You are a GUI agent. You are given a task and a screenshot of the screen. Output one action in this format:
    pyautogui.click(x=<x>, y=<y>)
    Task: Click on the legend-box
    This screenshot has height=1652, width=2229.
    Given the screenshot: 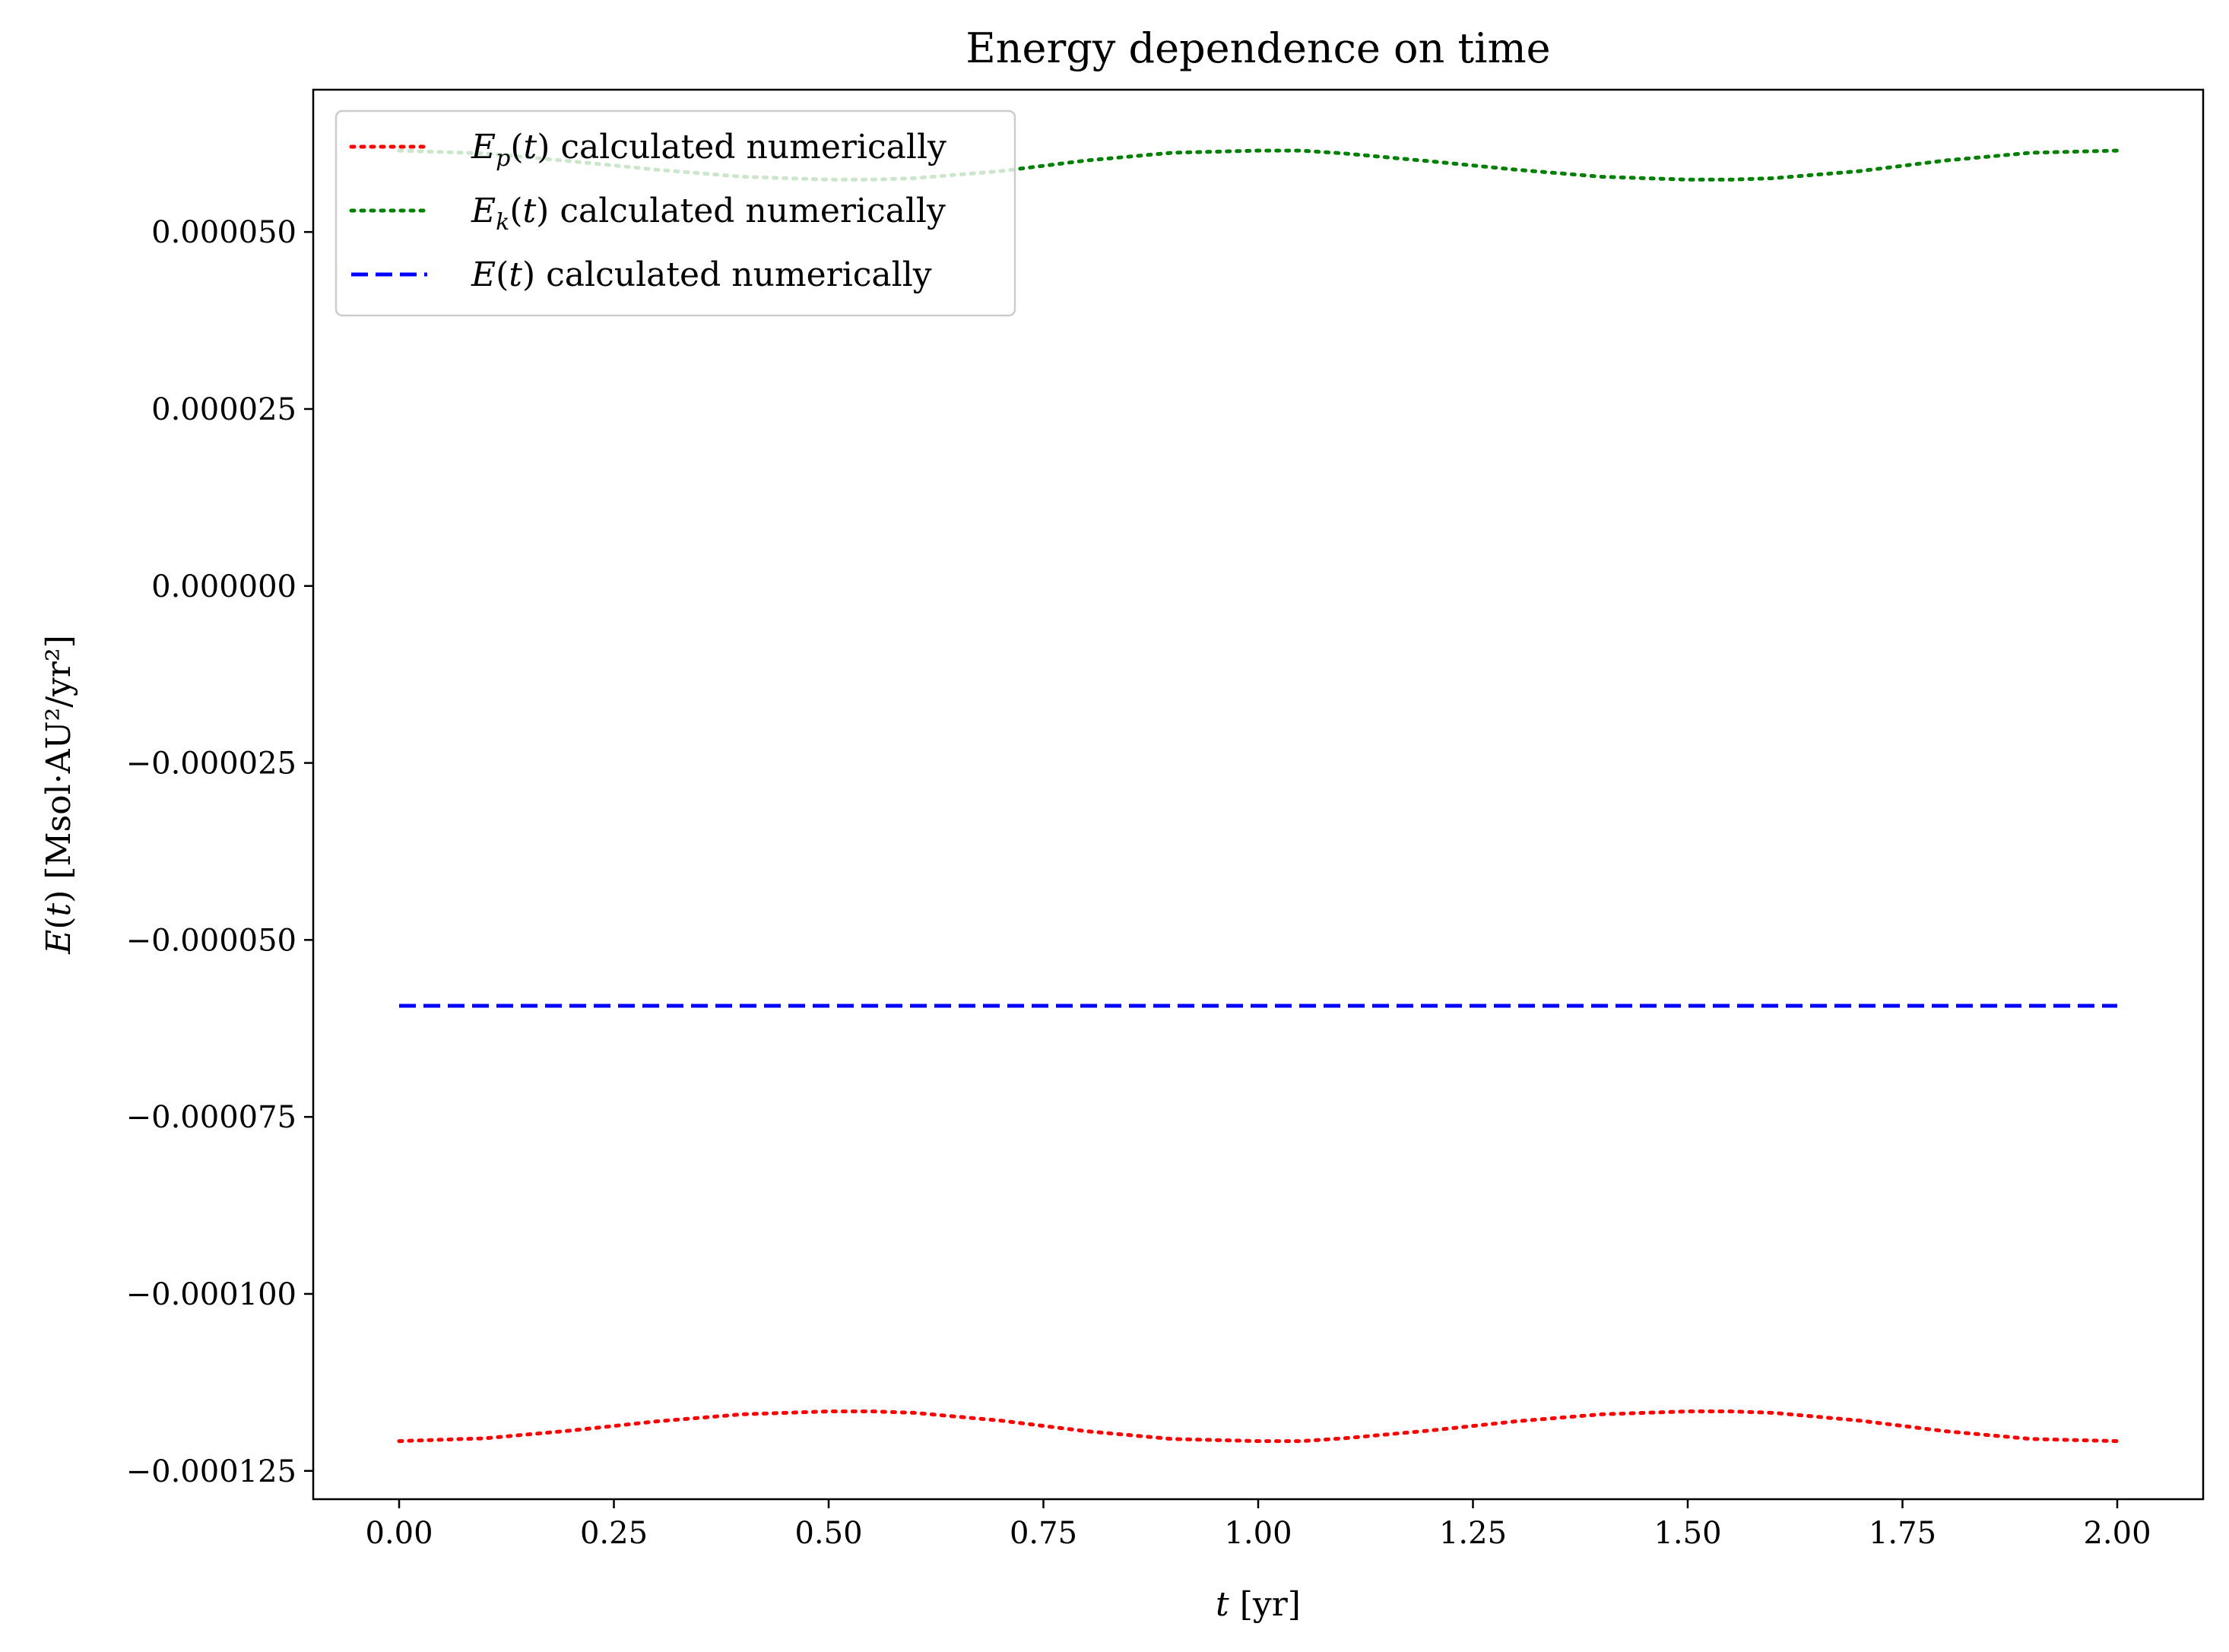 What is the action you would take?
    pyautogui.click(x=676, y=213)
    